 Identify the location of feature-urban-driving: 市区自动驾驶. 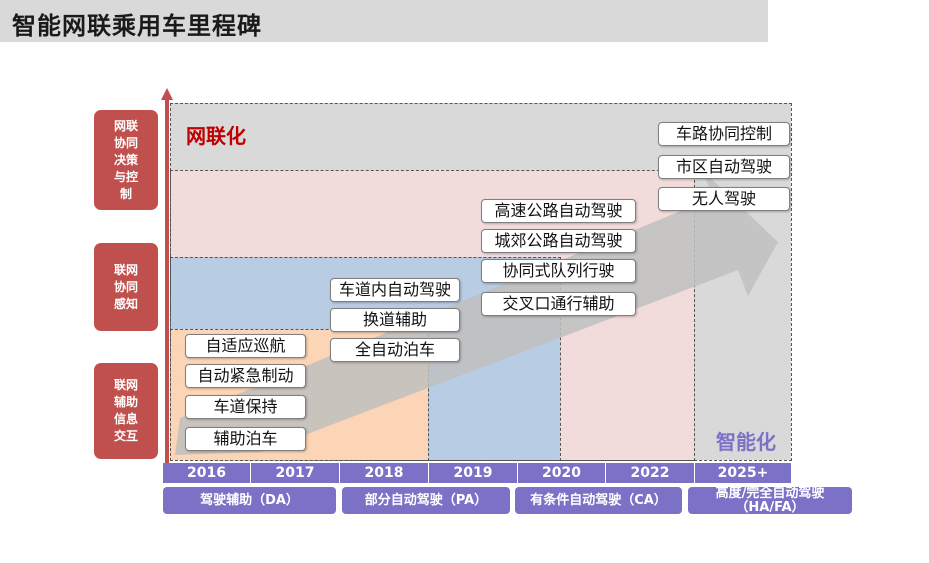
(724, 167).